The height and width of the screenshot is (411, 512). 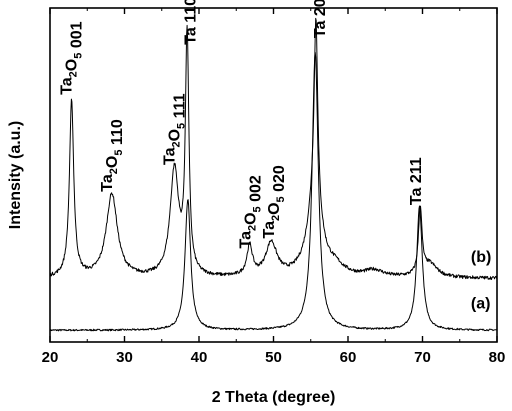 What do you see at coordinates (112, 155) in the screenshot?
I see `peak-label: Ta2O5 110` at bounding box center [112, 155].